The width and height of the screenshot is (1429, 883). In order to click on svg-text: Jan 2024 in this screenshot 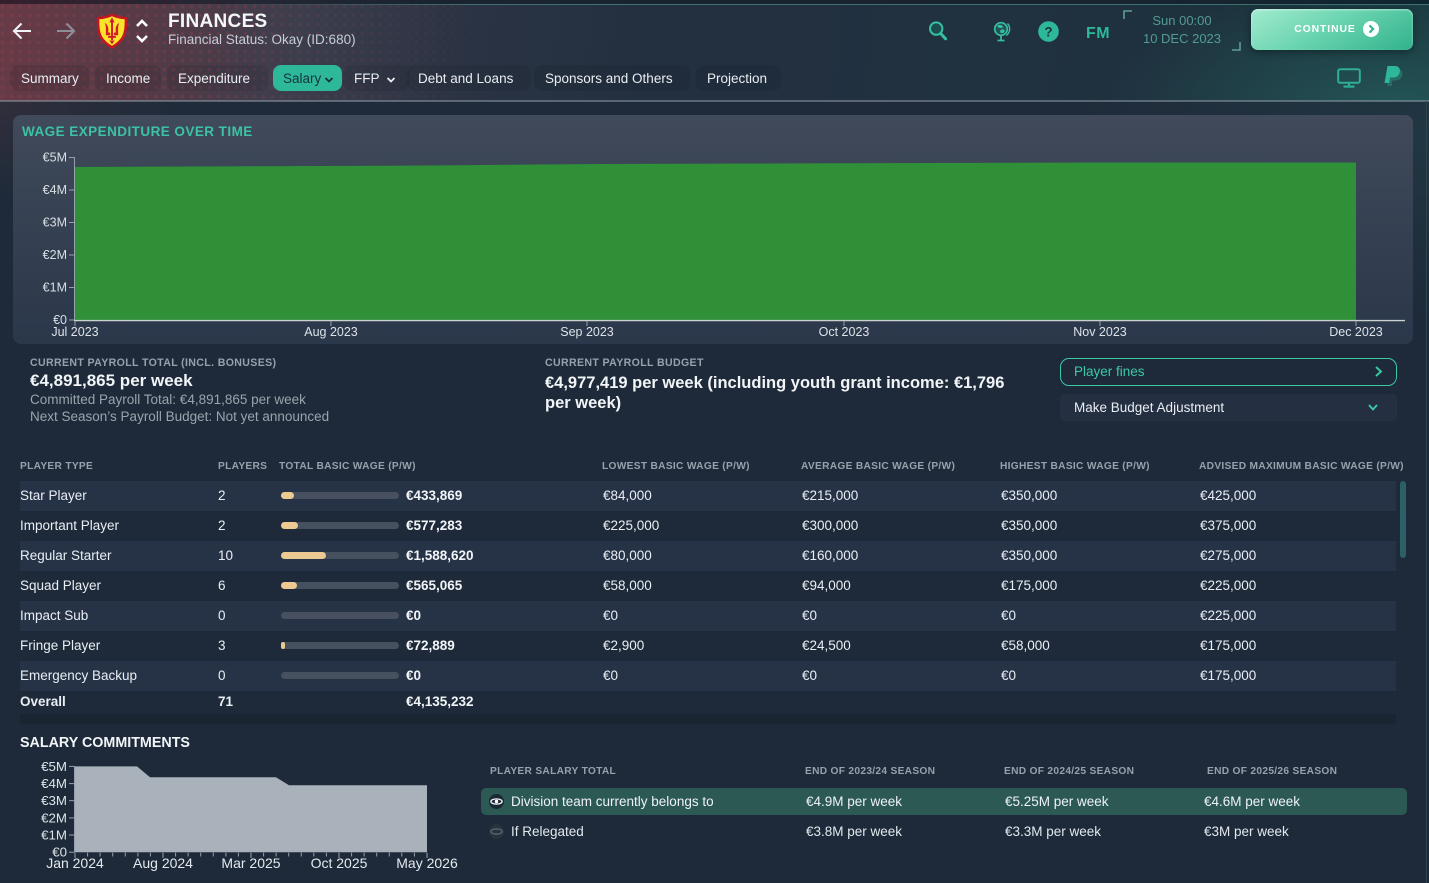, I will do `click(75, 863)`.